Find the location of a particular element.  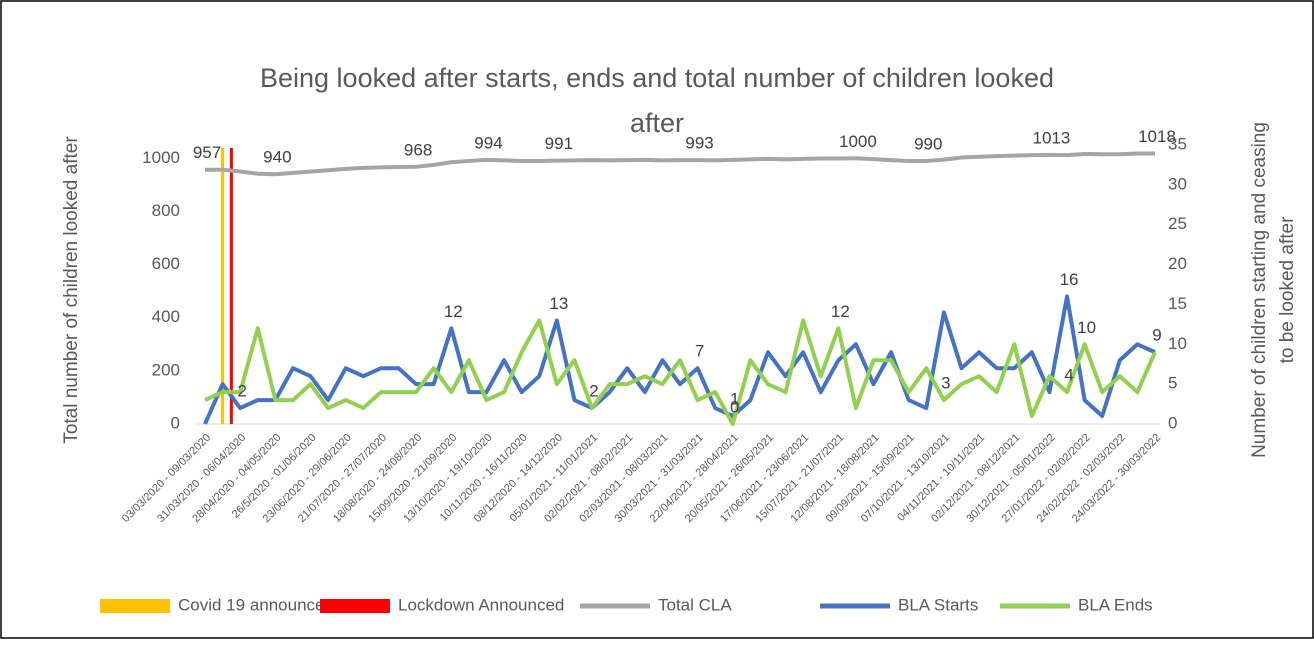

data-label: 991 is located at coordinates (559, 143).